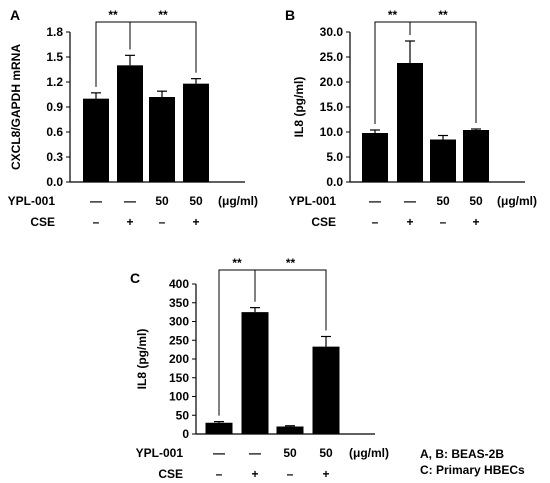 Image resolution: width=550 pixels, height=483 pixels. I want to click on legend-note-line-1: A, B: BEAS-2B, so click(462, 454).